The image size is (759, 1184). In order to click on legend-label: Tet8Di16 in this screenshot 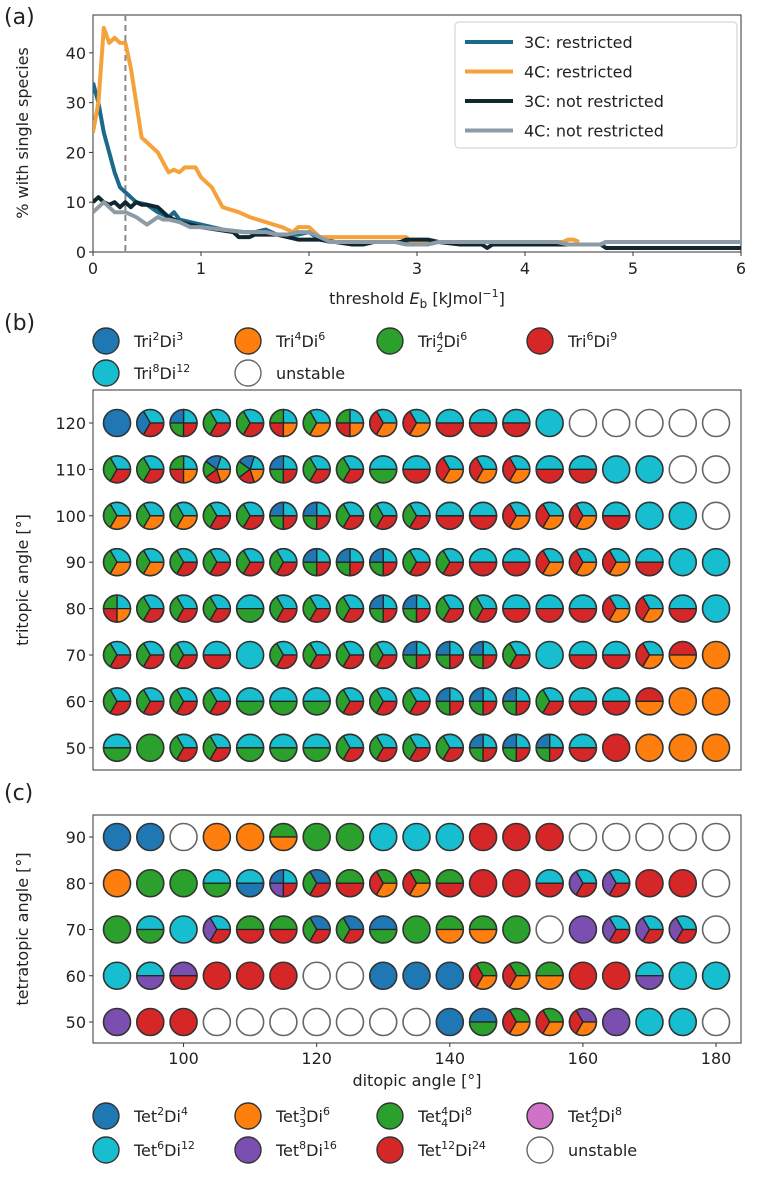, I will do `click(306, 1149)`.